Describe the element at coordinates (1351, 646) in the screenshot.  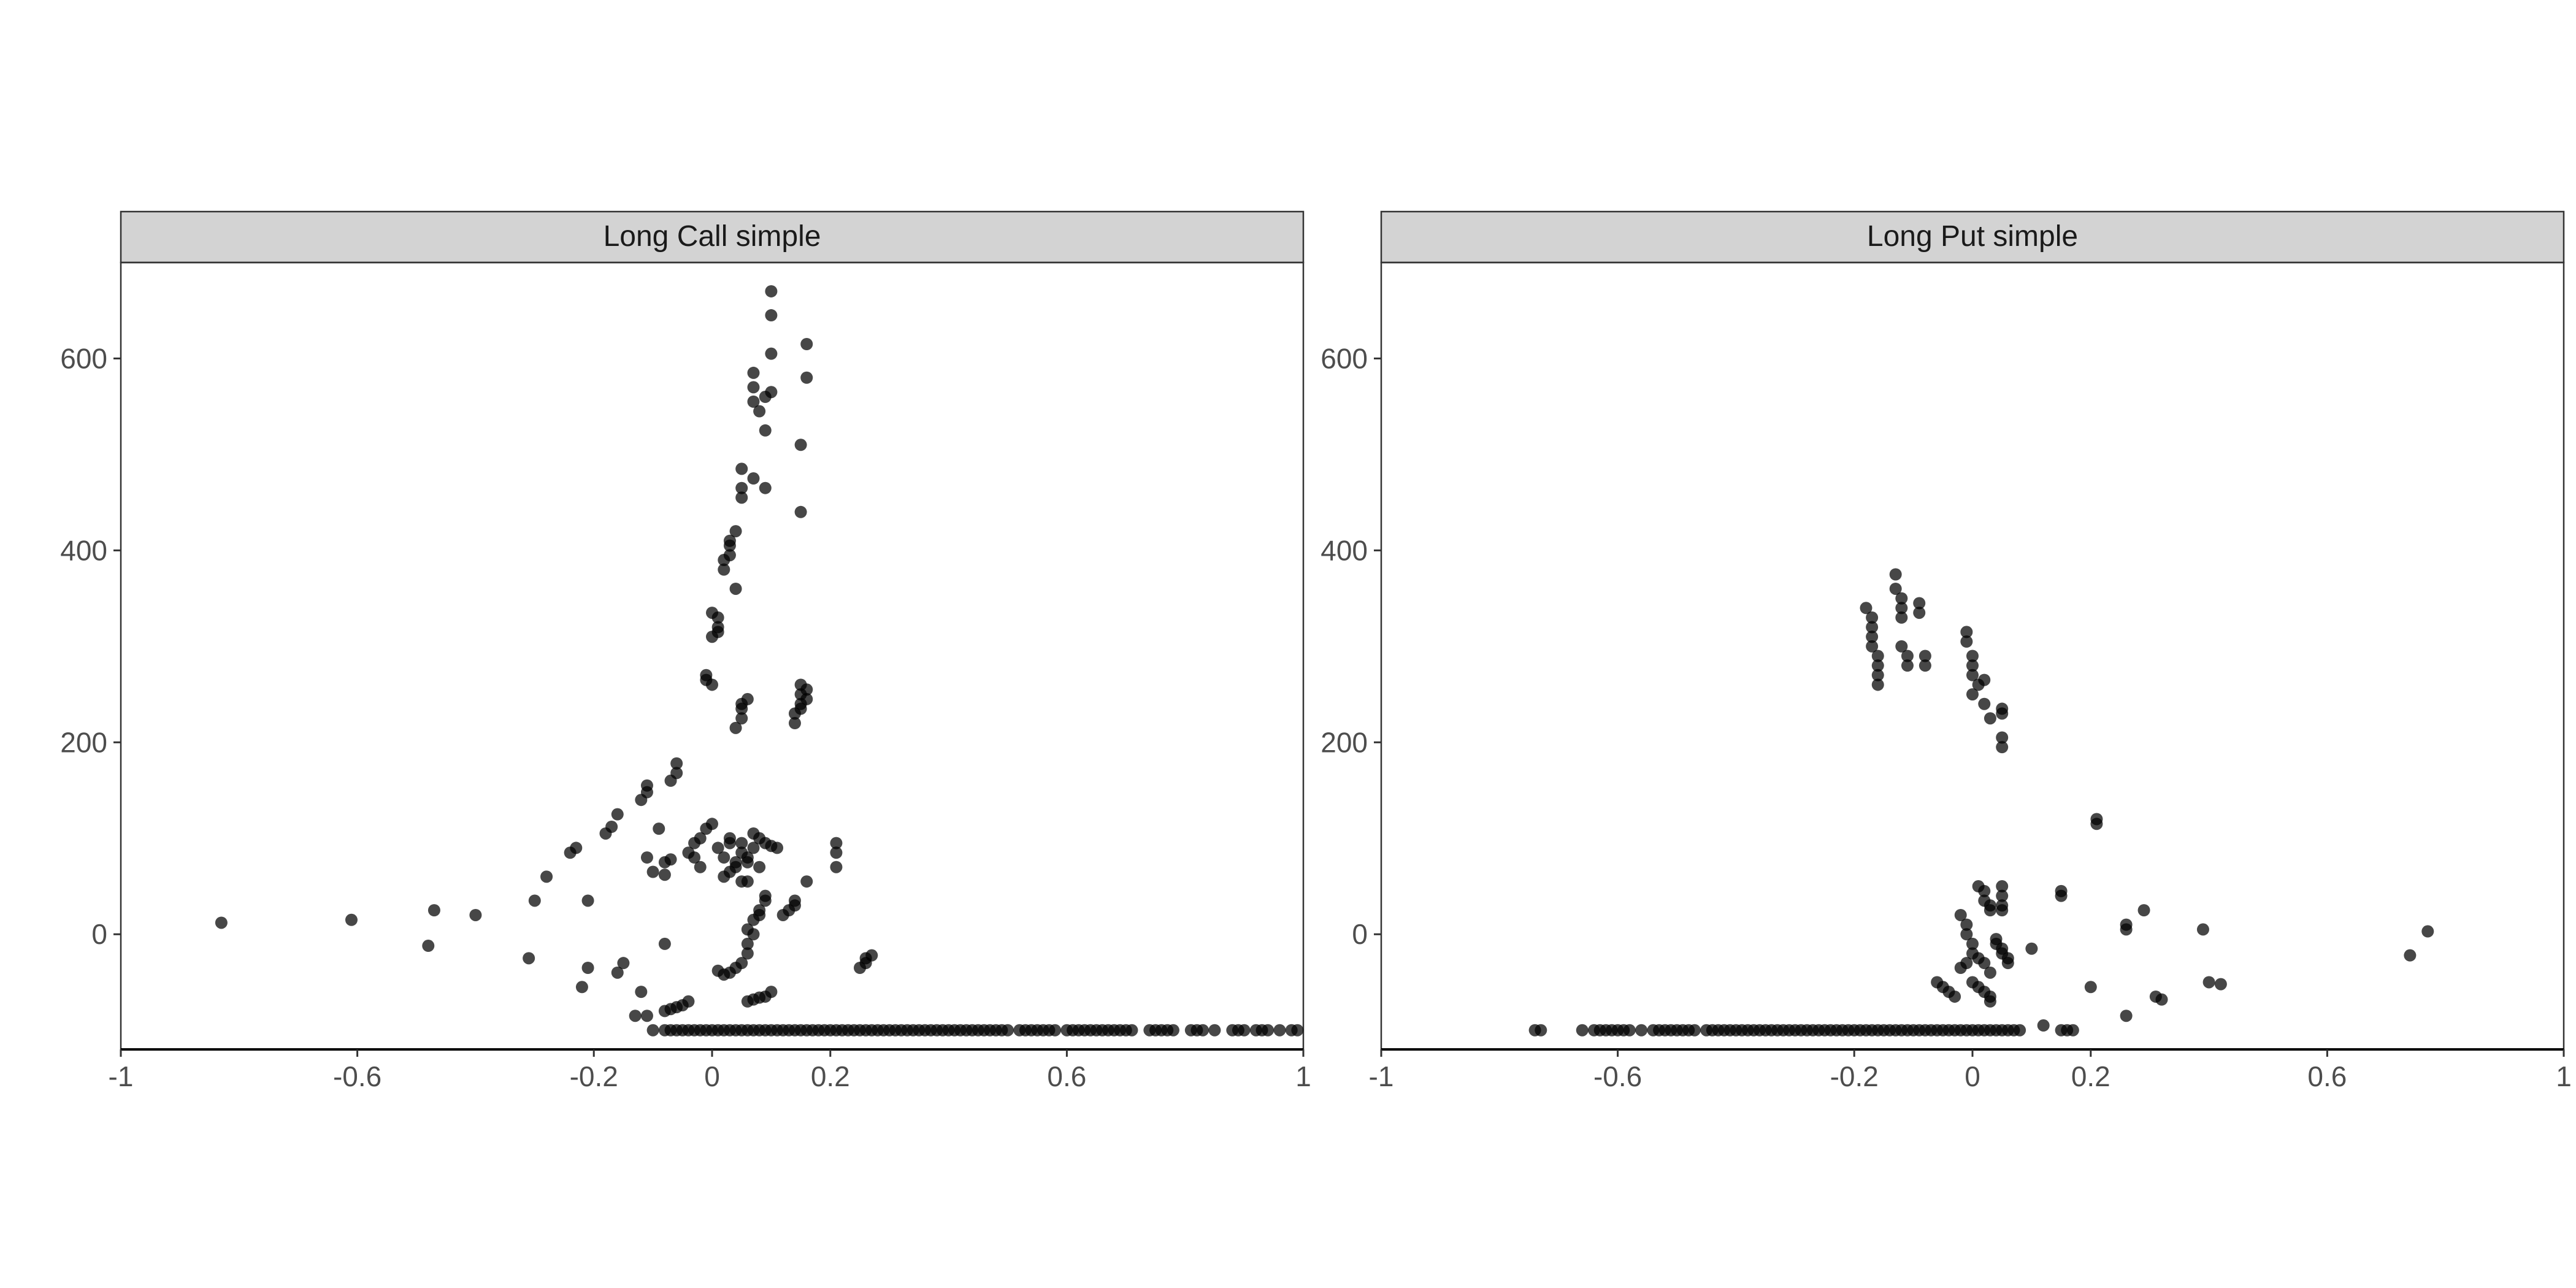
I see `y-axis-long-put: 0 200 400 600` at that location.